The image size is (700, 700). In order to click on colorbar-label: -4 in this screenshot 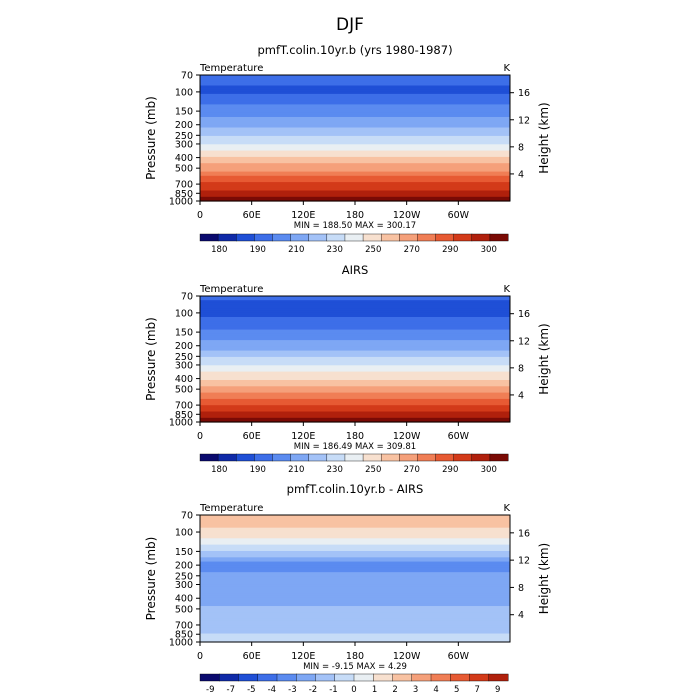, I will do `click(272, 690)`.